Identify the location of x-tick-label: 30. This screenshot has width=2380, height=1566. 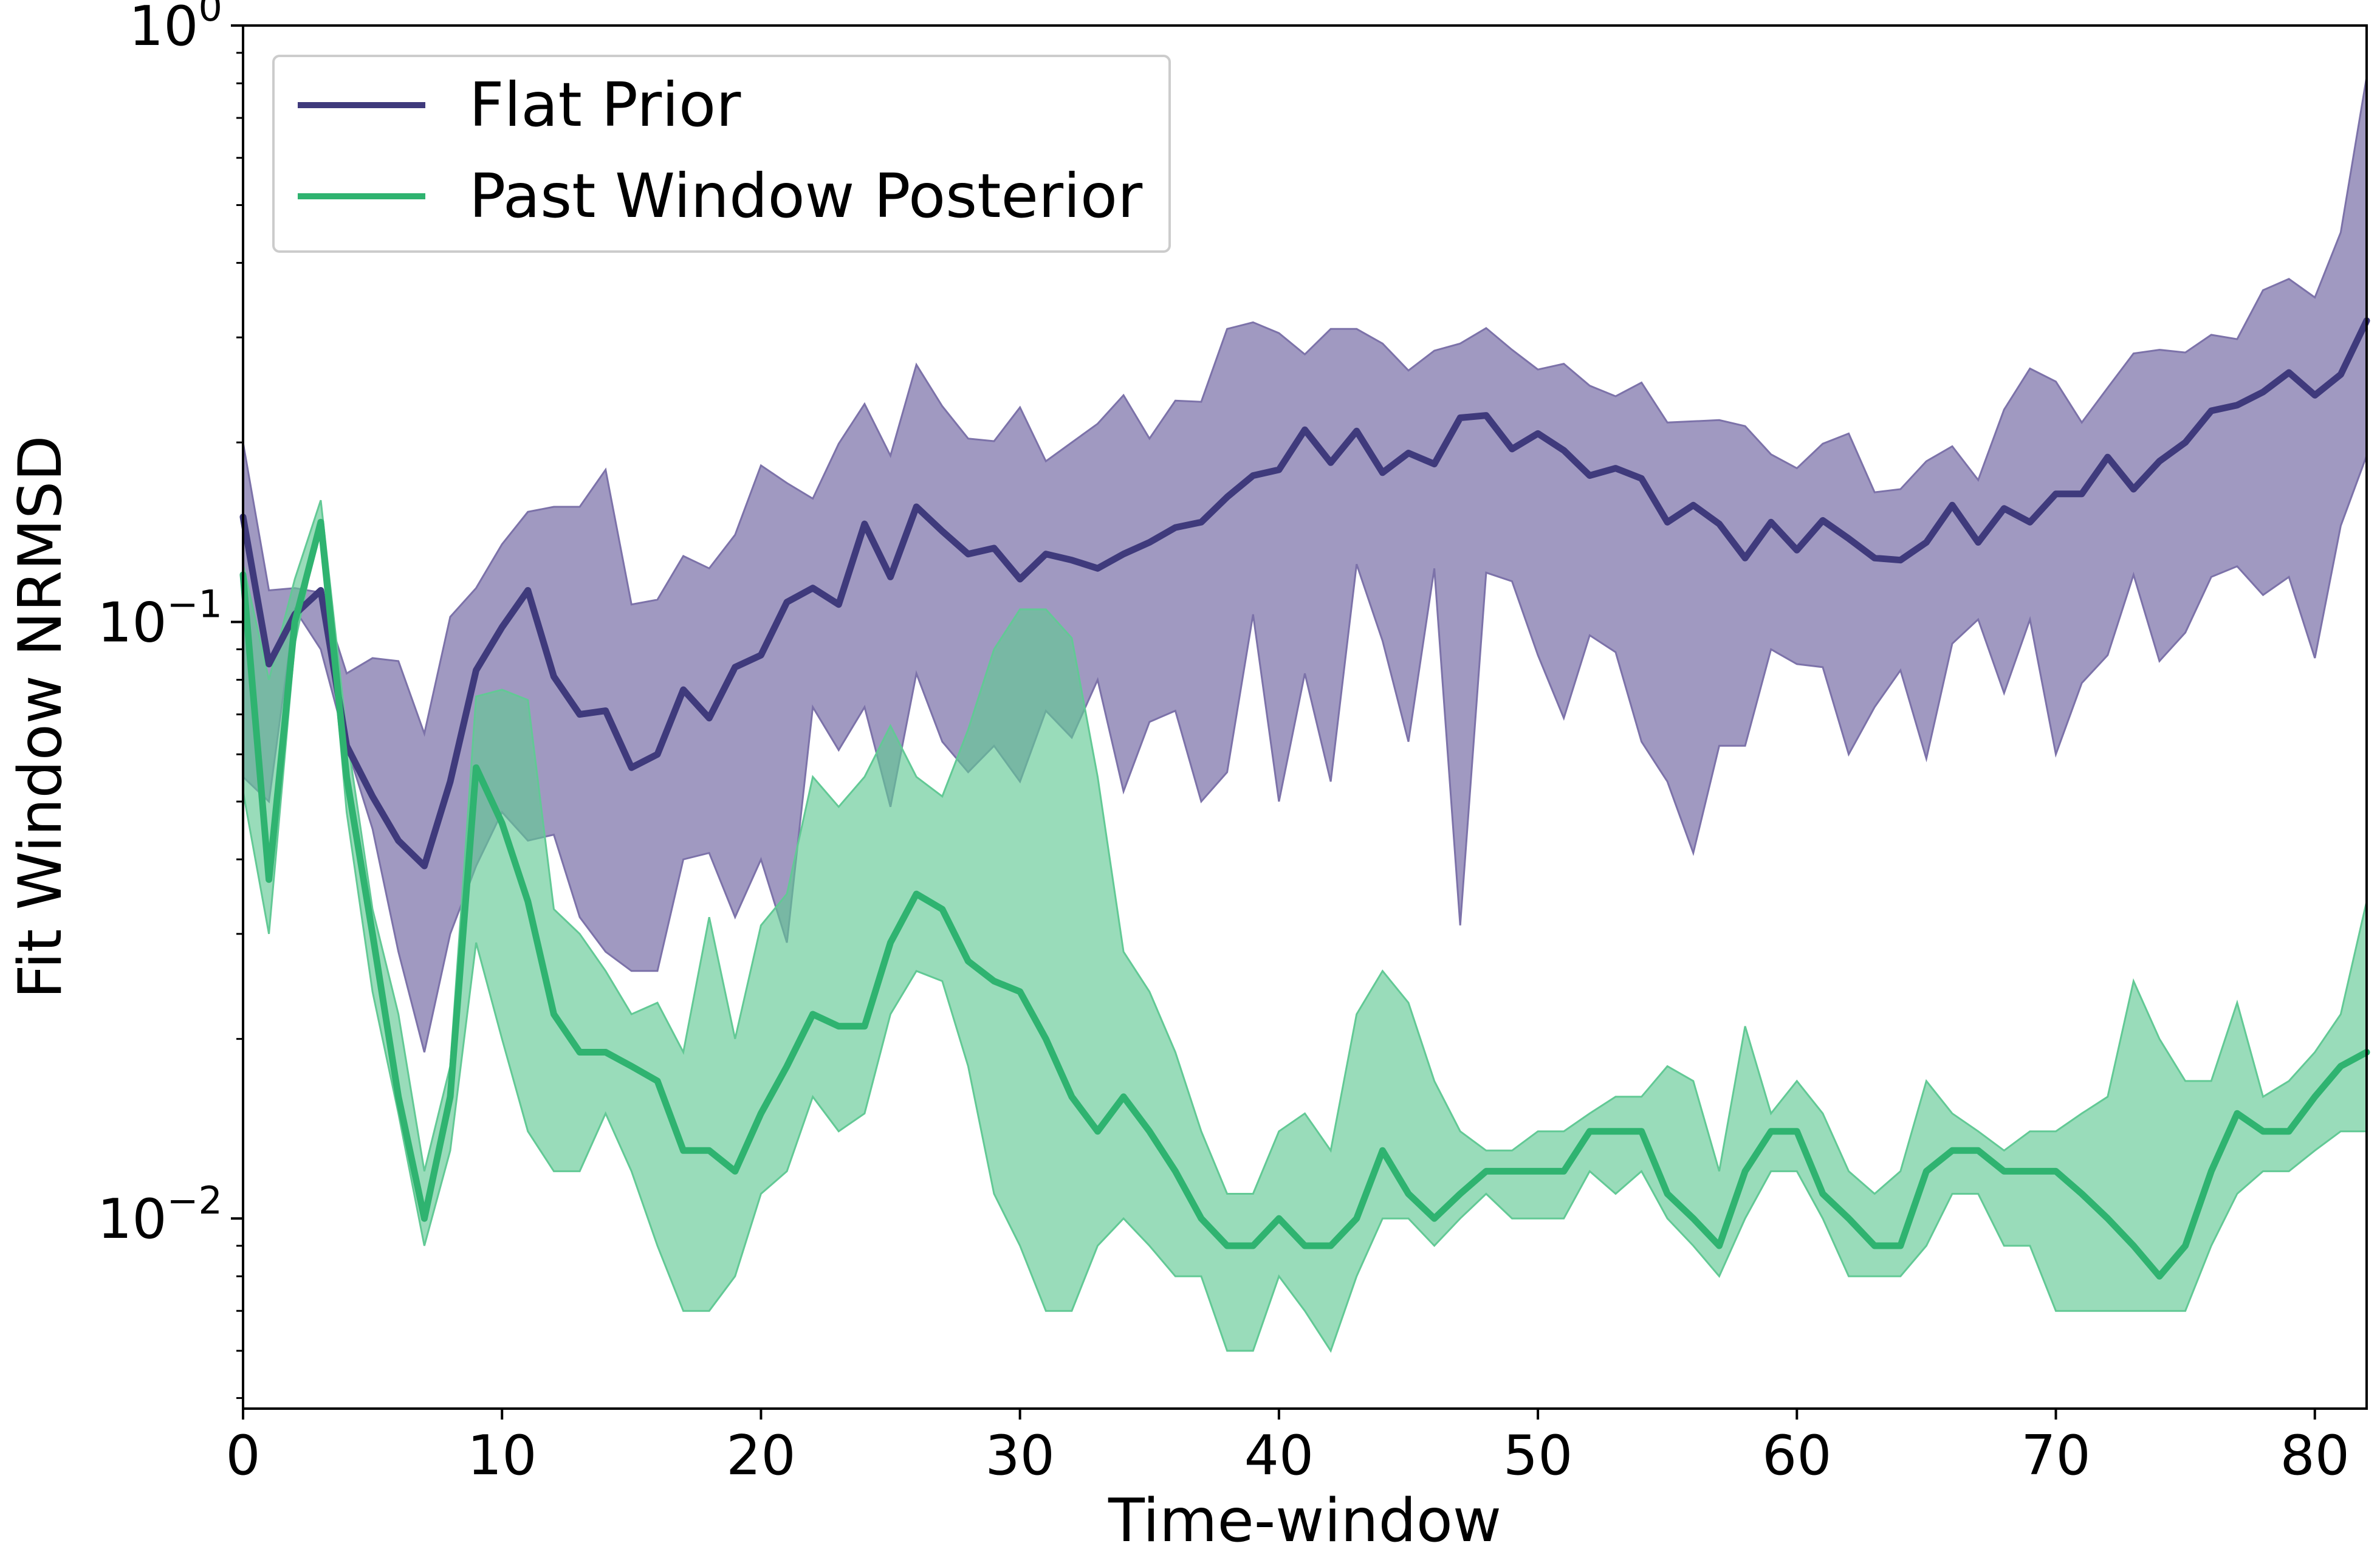
(1020, 1456).